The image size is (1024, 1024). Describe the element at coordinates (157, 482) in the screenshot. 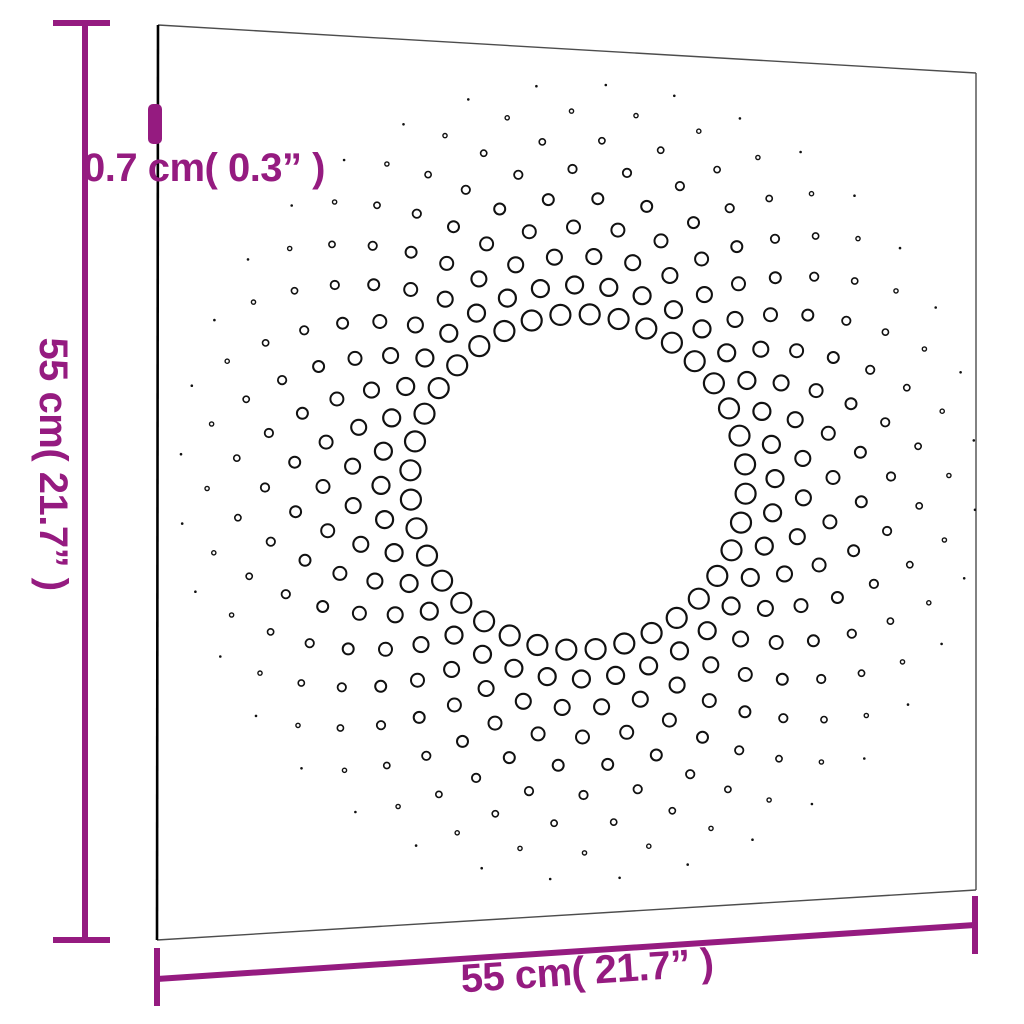

I see `panel-edge-left` at that location.